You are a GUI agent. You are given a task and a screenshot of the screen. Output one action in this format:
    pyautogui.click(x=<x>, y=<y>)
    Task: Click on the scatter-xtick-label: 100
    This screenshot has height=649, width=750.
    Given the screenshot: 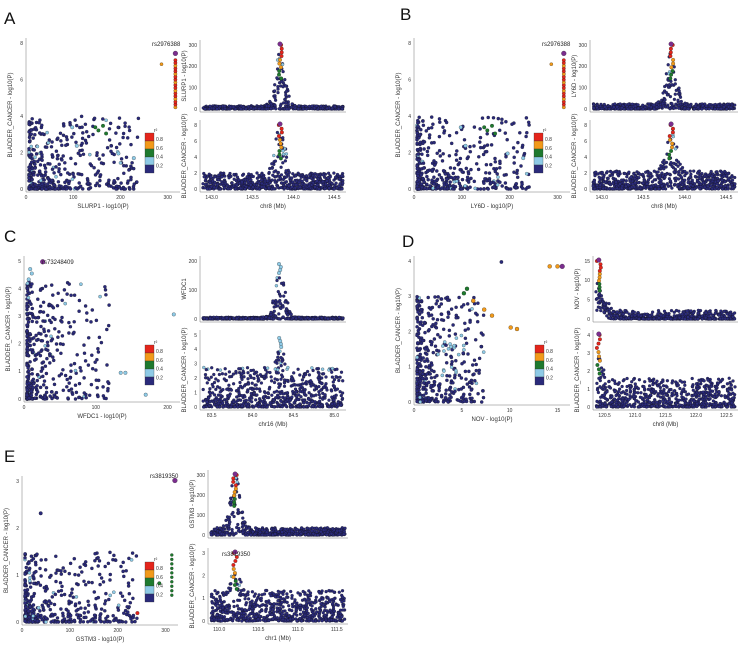 What is the action you would take?
    pyautogui.click(x=73, y=198)
    